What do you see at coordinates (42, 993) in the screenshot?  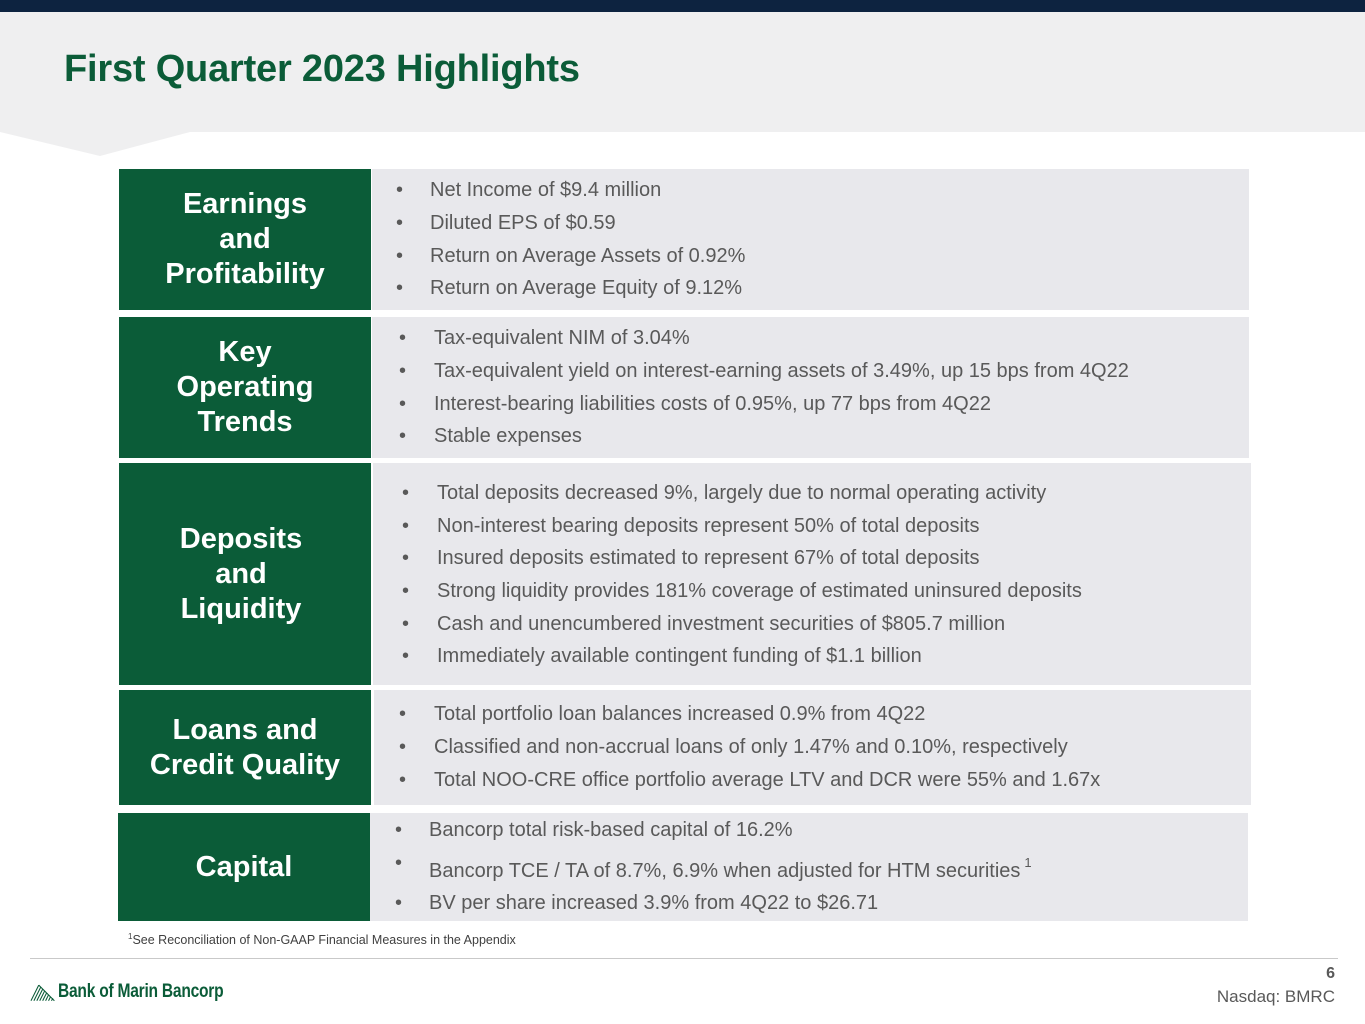 I see `tree-logo-icon` at bounding box center [42, 993].